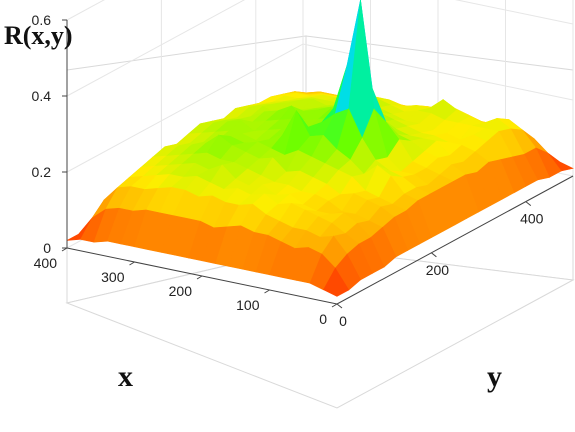  What do you see at coordinates (85, 10) in the screenshot?
I see `z-gridline` at bounding box center [85, 10].